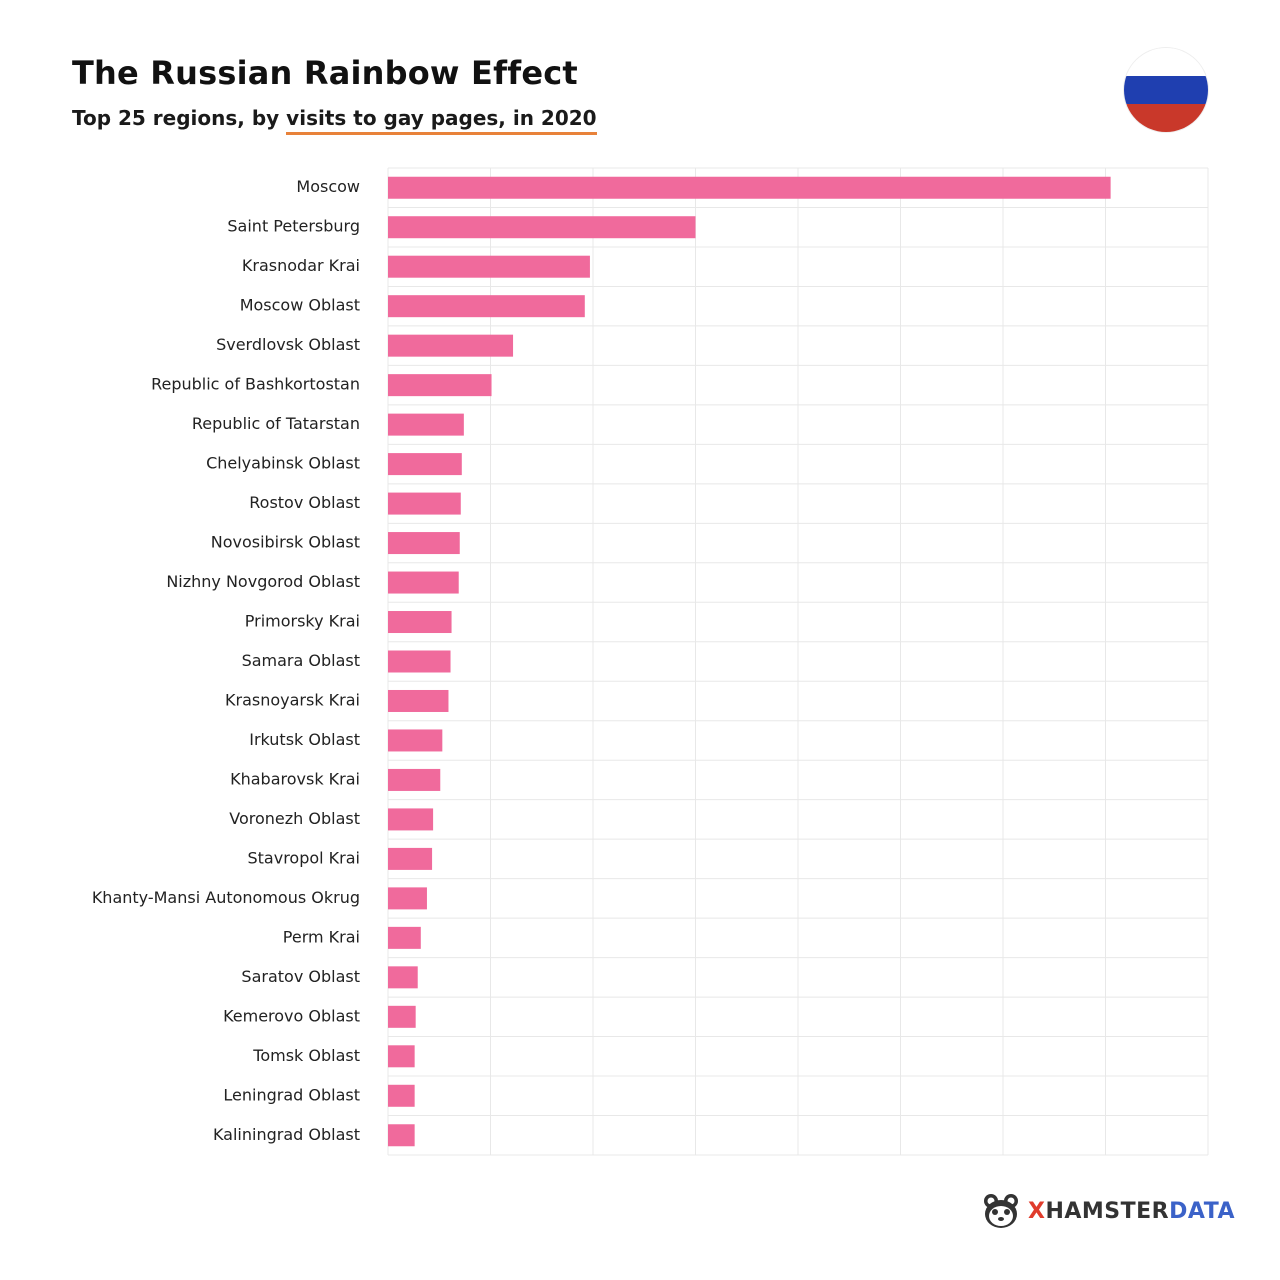  I want to click on category-label: Khanty-Mansi Autonomous Okrug, so click(226, 897).